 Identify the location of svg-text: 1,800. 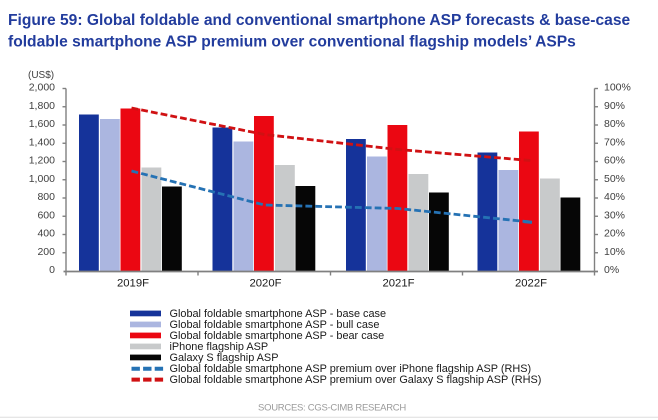
(42, 106).